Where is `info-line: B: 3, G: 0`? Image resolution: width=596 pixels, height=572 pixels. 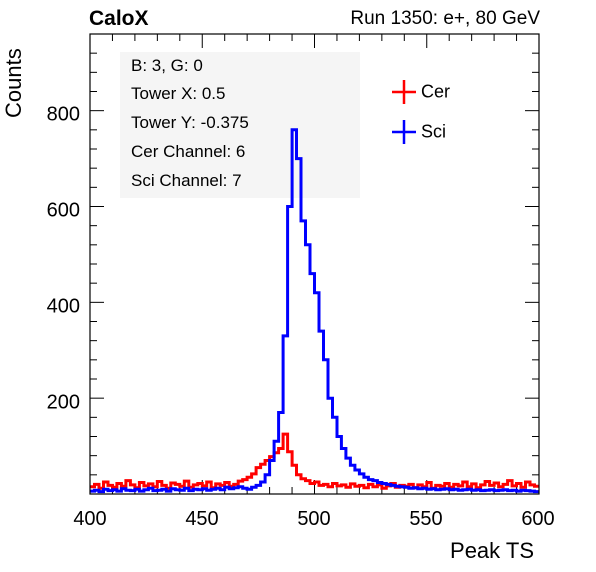 info-line: B: 3, G: 0 is located at coordinates (167, 65).